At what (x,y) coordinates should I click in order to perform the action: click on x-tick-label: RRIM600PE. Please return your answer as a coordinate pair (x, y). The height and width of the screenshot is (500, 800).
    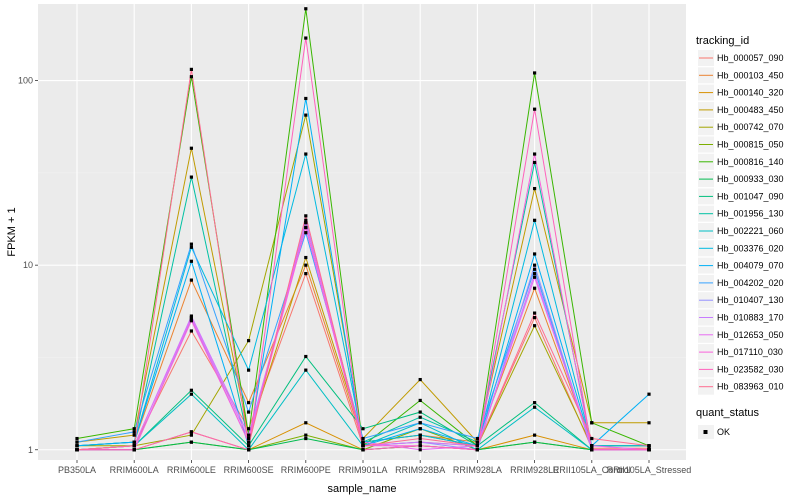
    Looking at the image, I should click on (306, 470).